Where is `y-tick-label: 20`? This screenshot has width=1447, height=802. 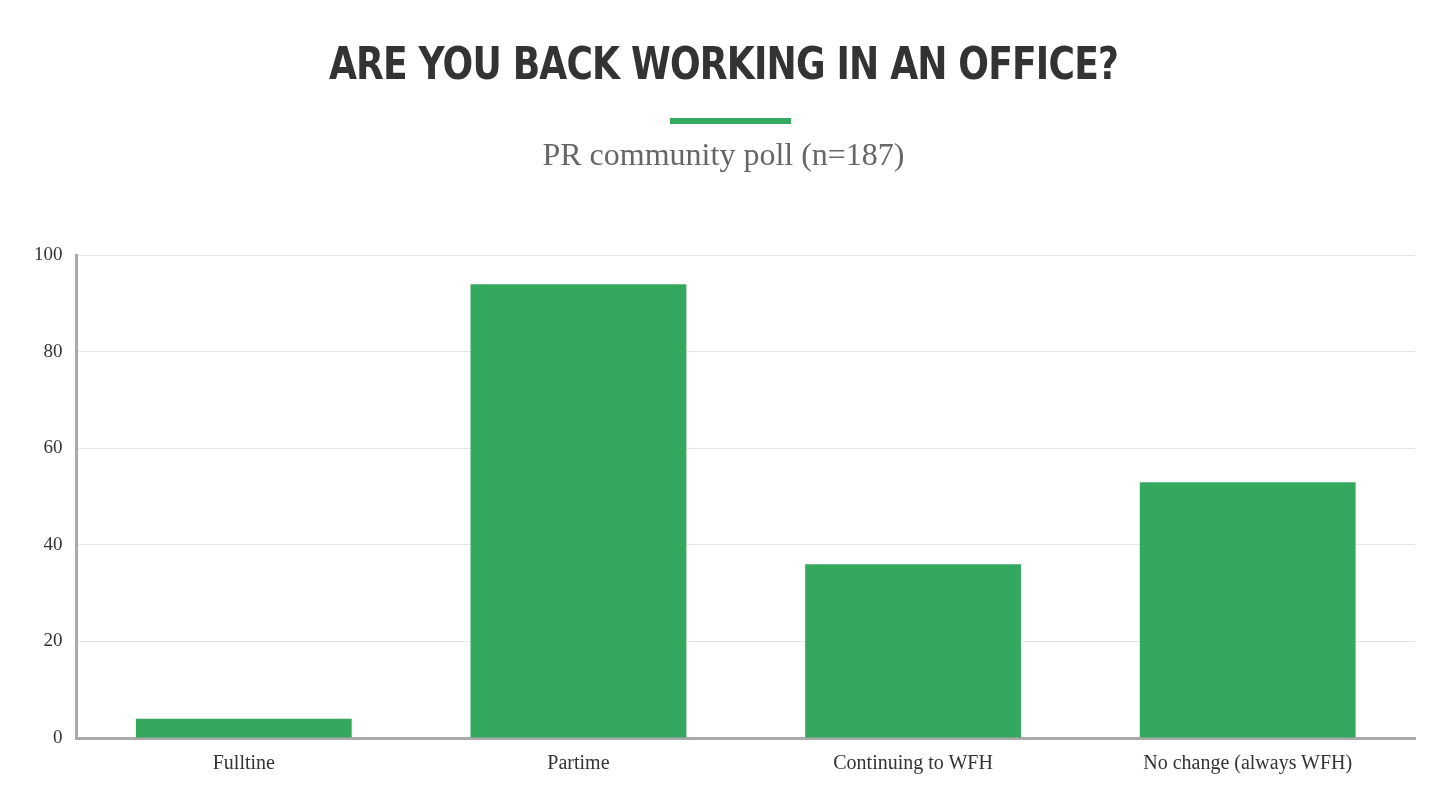 y-tick-label: 20 is located at coordinates (53, 640).